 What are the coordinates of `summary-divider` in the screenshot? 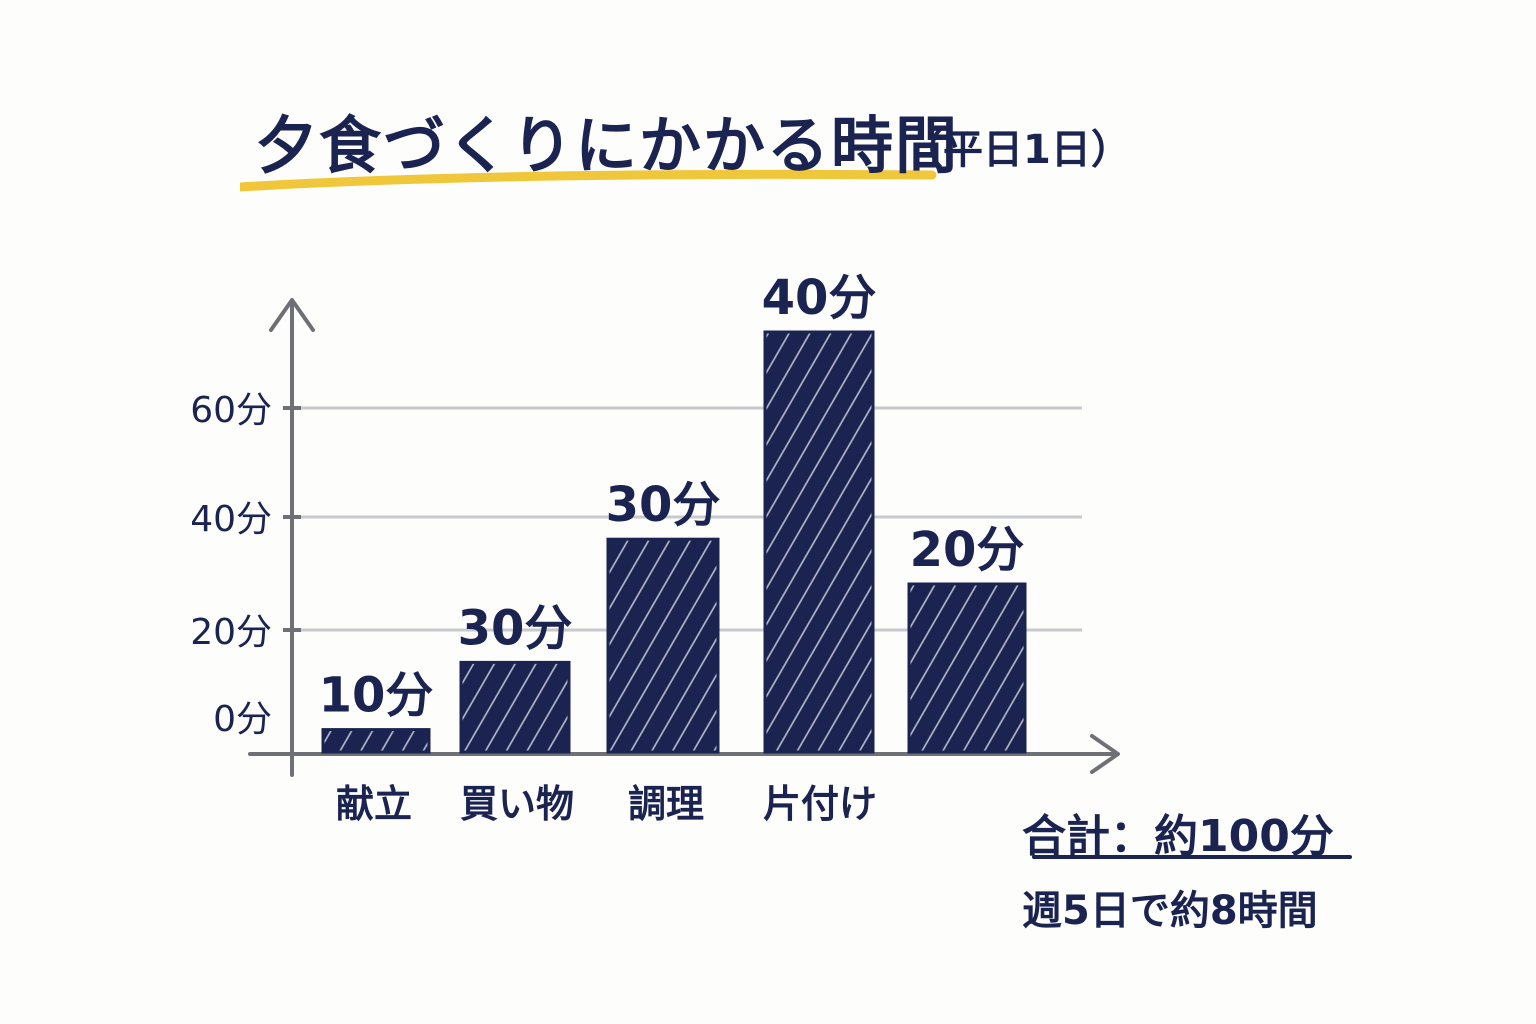 It's located at (1192, 857).